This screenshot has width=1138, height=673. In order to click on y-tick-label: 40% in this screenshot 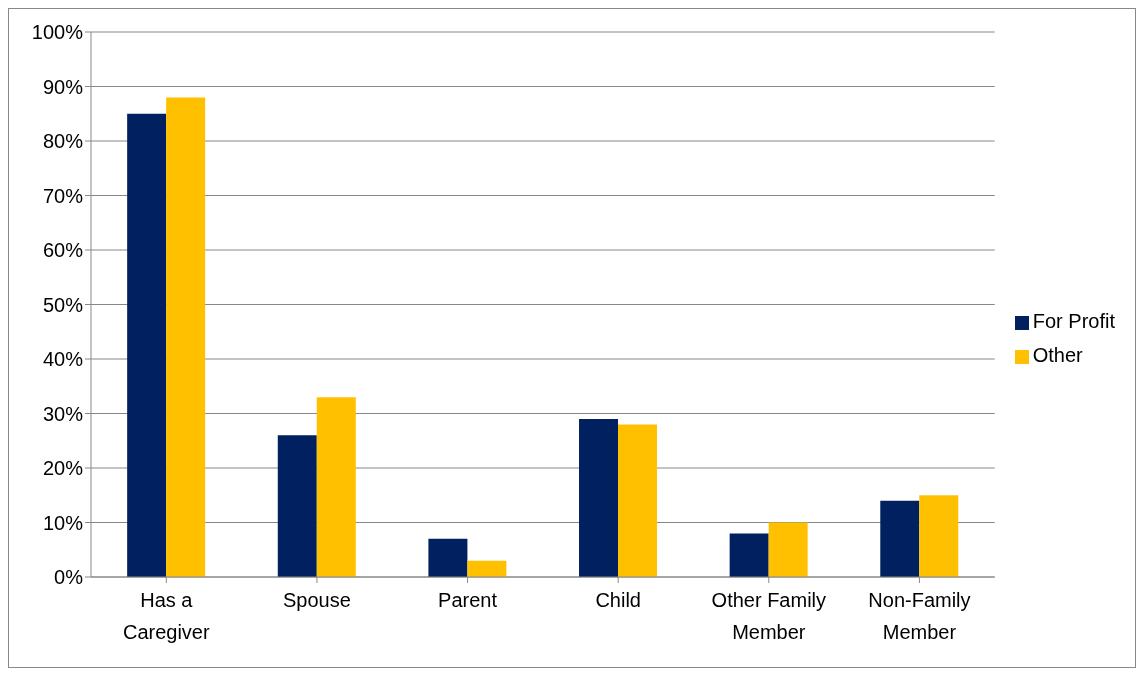, I will do `click(63, 359)`.